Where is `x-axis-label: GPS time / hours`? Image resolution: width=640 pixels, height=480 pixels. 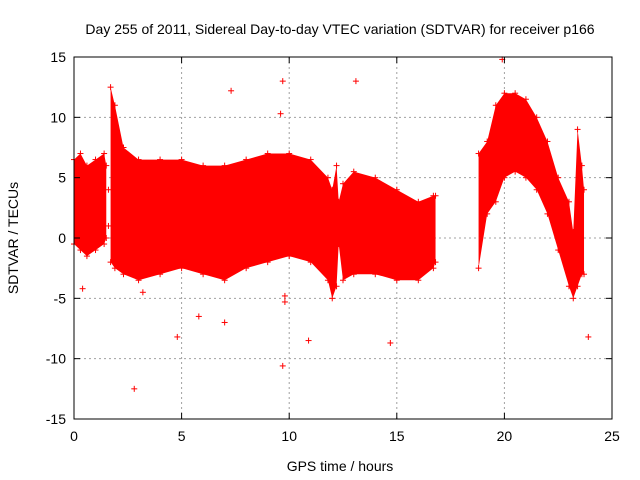
x-axis-label: GPS time / hours is located at coordinates (340, 466).